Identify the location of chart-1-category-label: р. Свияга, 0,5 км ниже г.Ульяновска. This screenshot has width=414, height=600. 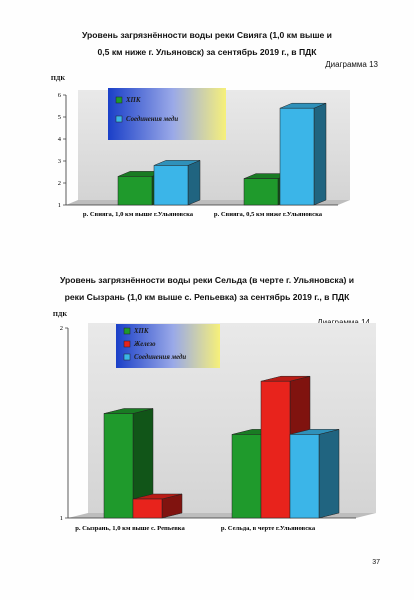
(268, 214).